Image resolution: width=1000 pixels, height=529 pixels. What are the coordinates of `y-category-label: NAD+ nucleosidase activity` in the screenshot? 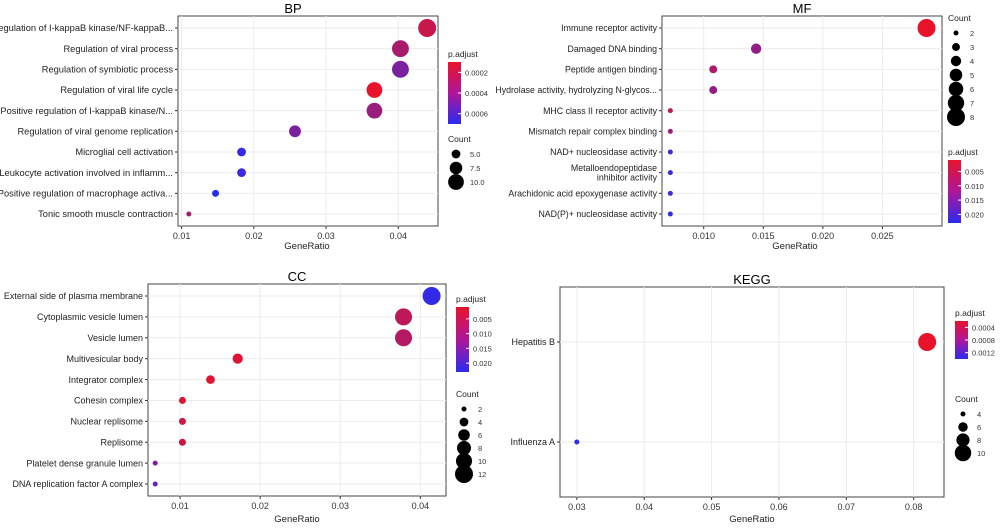 It's located at (603, 152).